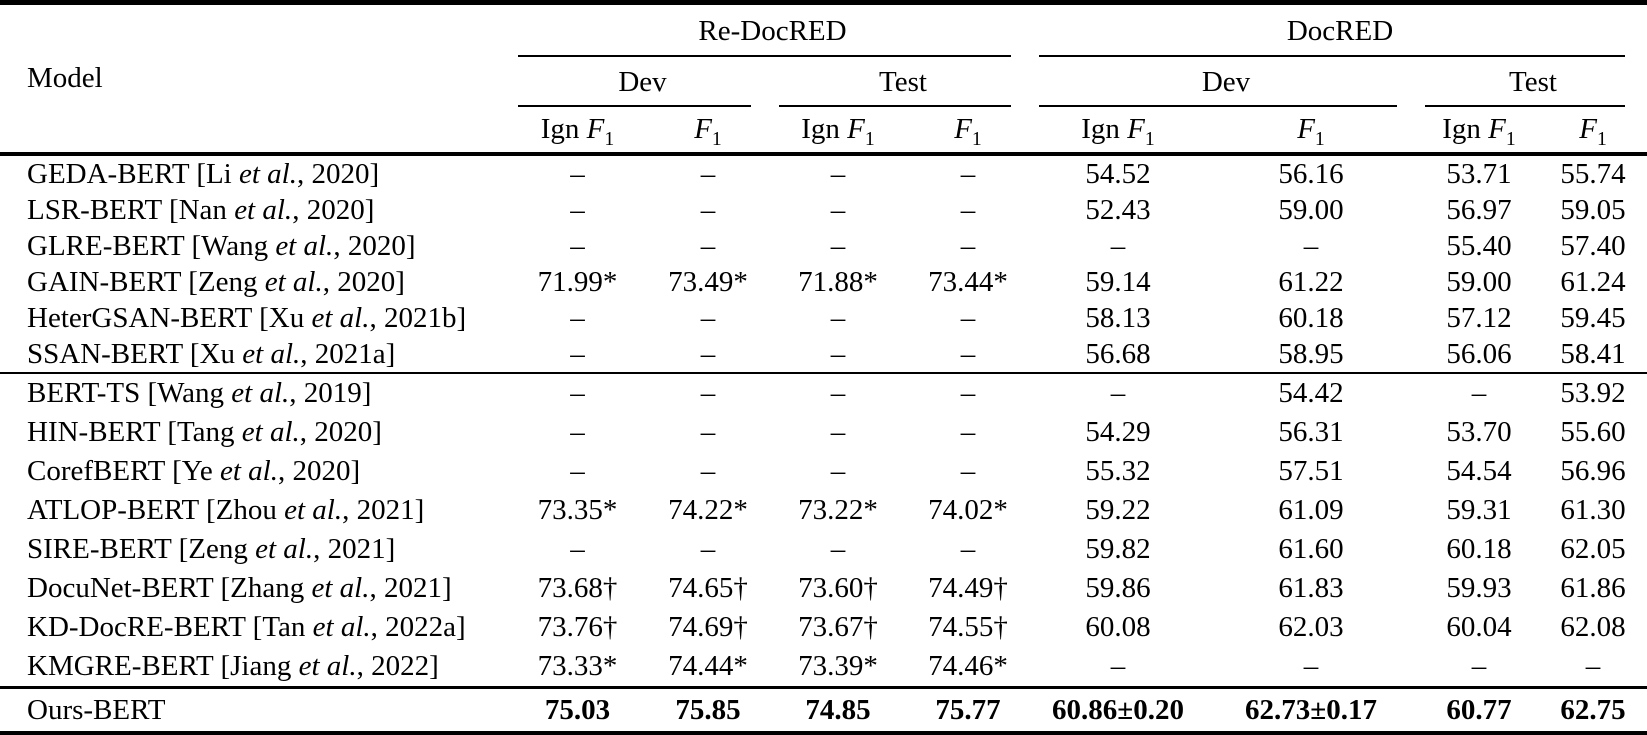 This screenshot has width=1647, height=735. Describe the element at coordinates (968, 281) in the screenshot. I see `metric-value-cell: 73.44*` at that location.